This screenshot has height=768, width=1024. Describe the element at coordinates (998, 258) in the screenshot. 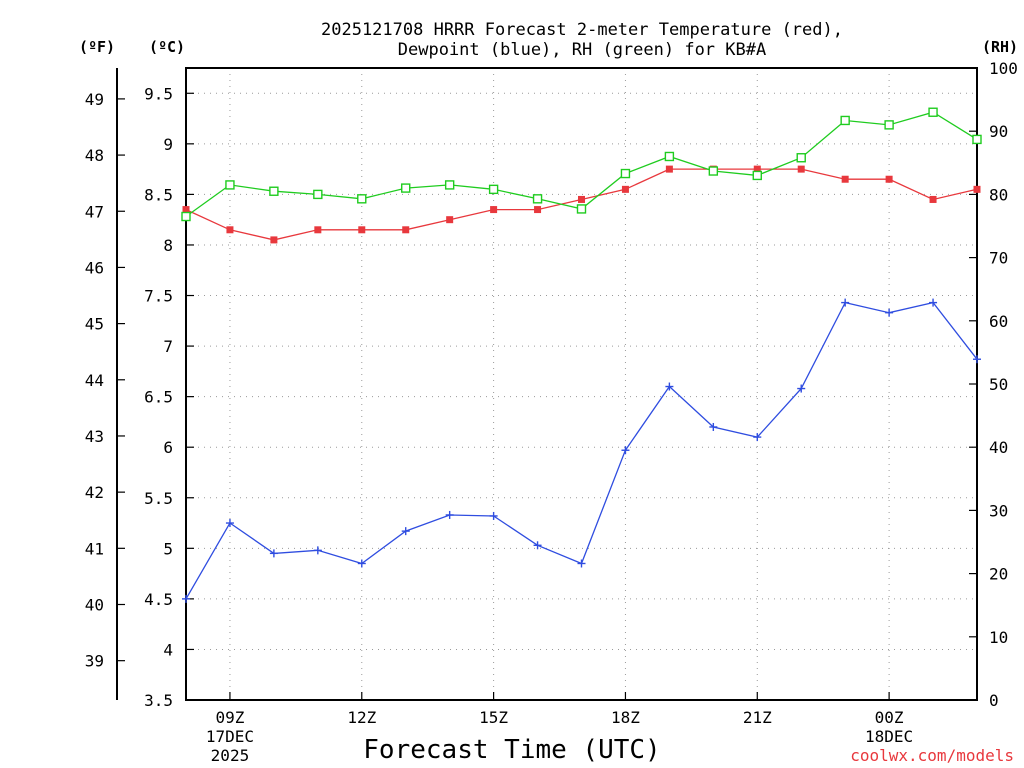

I see `rh-tick-label: 70` at that location.